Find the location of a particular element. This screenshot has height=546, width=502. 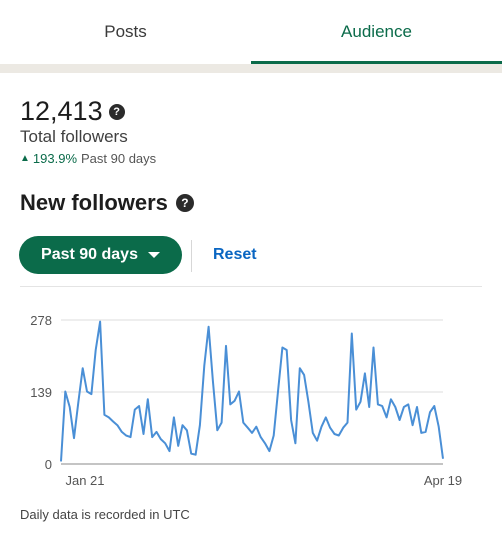

tab-posts: Posts is located at coordinates (125, 31).